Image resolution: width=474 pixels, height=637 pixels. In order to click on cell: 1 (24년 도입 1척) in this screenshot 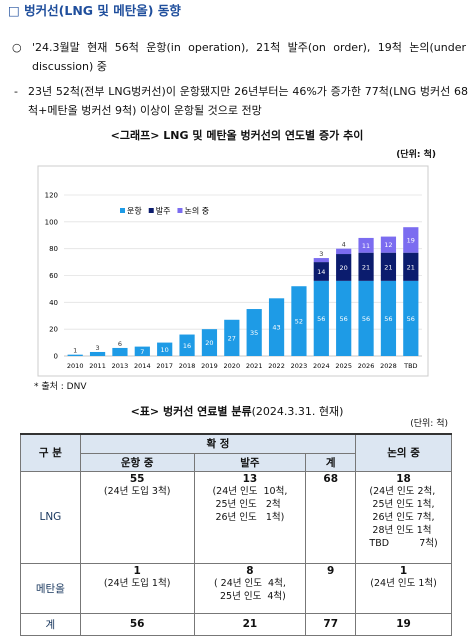, I will do `click(137, 588)`.